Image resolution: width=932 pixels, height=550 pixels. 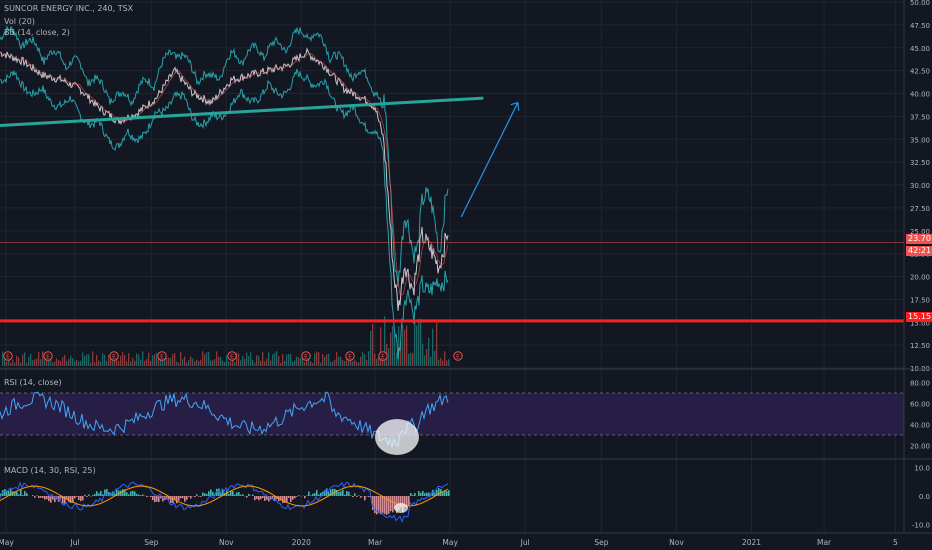 What do you see at coordinates (920, 426) in the screenshot?
I see `rsi-tick-label: 40.00` at bounding box center [920, 426].